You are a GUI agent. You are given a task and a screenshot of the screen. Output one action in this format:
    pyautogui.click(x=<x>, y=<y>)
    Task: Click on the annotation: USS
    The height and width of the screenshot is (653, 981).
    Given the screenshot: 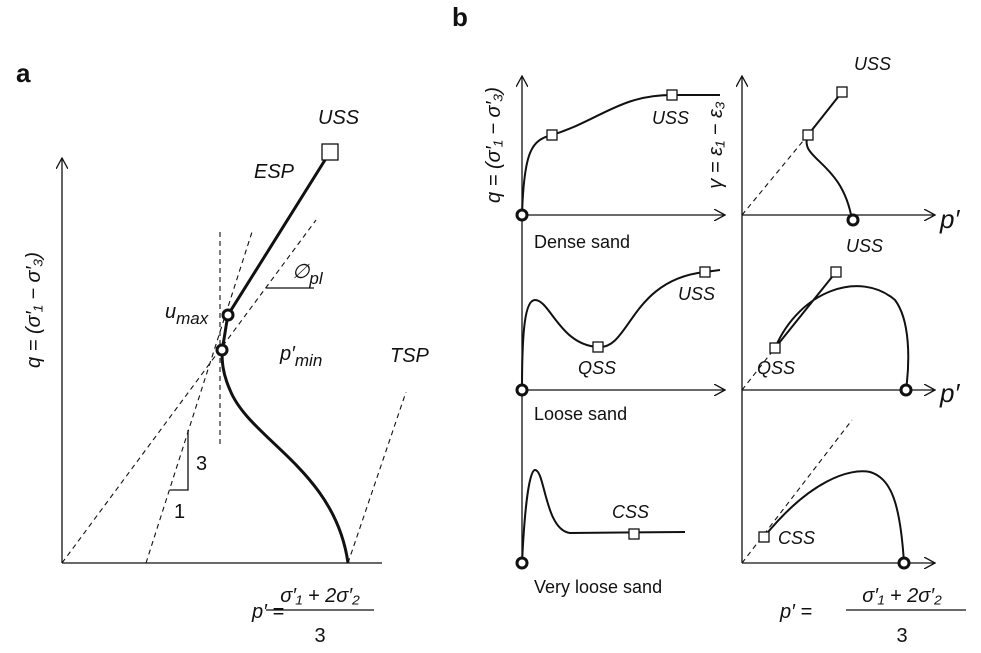 What is the action you would take?
    pyautogui.click(x=339, y=118)
    